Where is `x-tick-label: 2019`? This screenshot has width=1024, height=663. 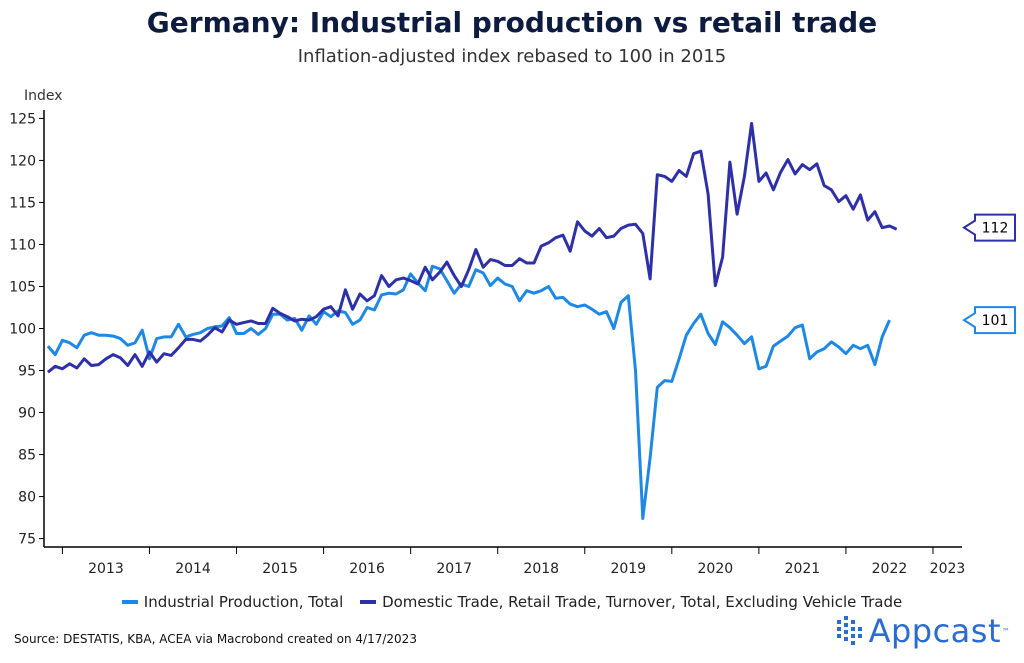
x-tick-label: 2019 is located at coordinates (628, 569).